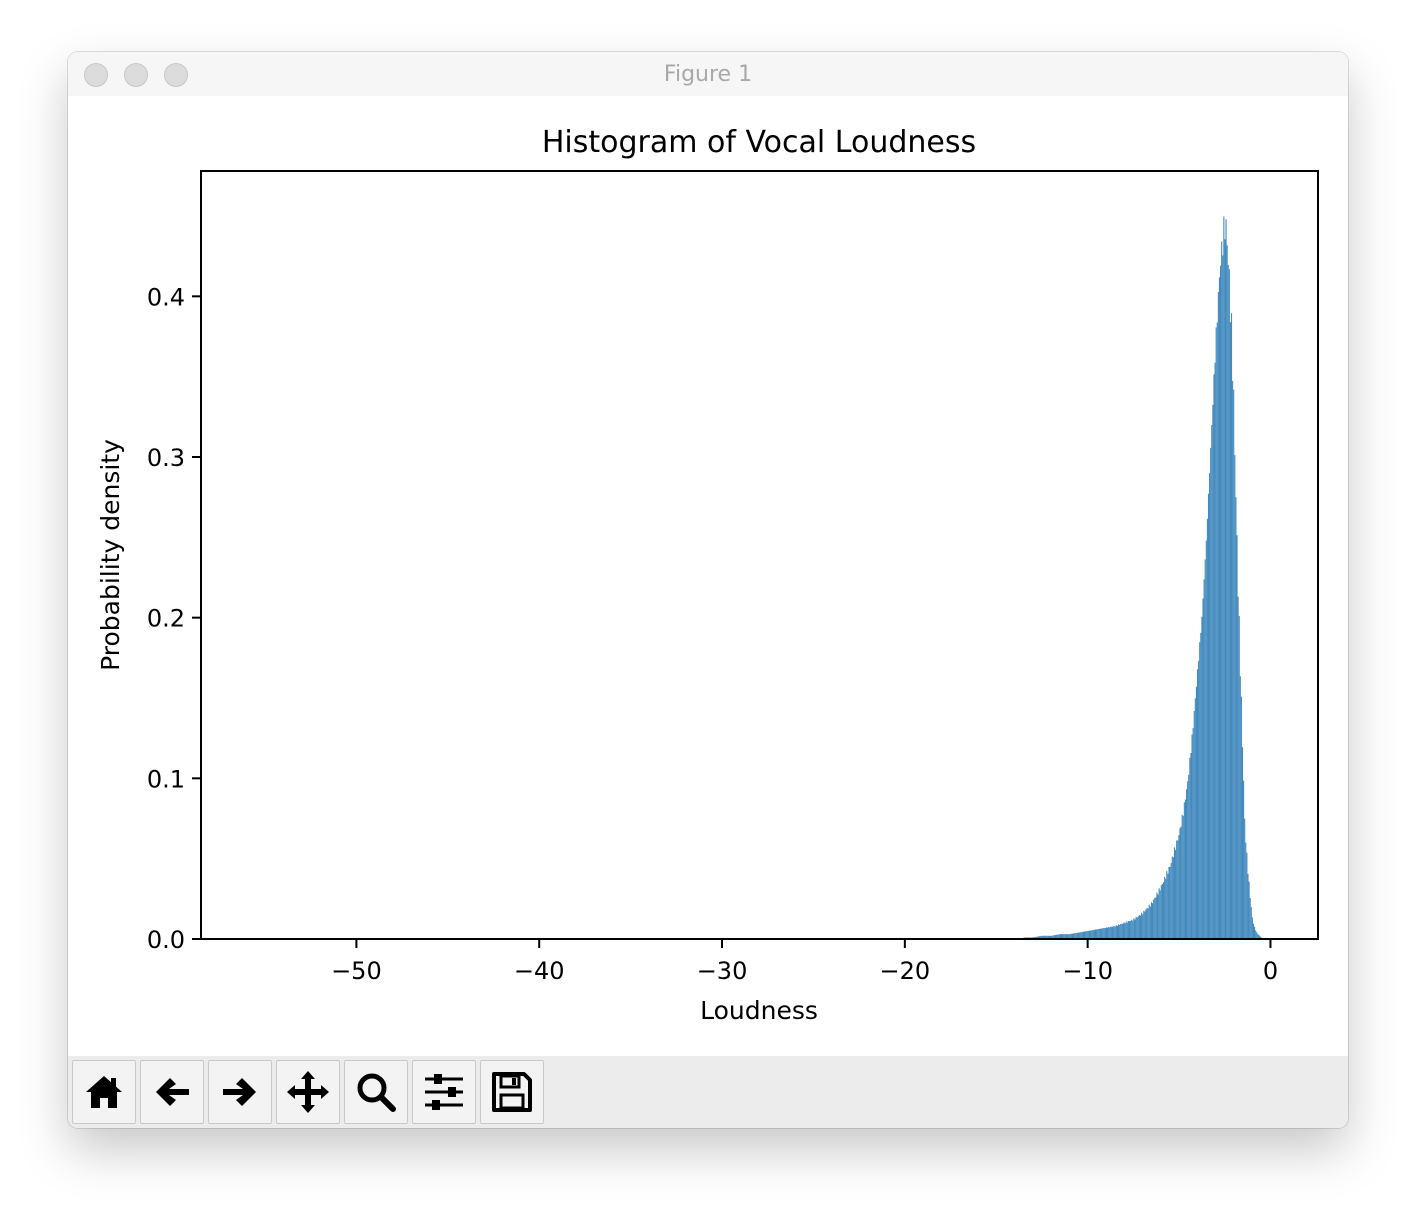 The height and width of the screenshot is (1212, 1416). Describe the element at coordinates (172, 1092) in the screenshot. I see `back-button` at that location.